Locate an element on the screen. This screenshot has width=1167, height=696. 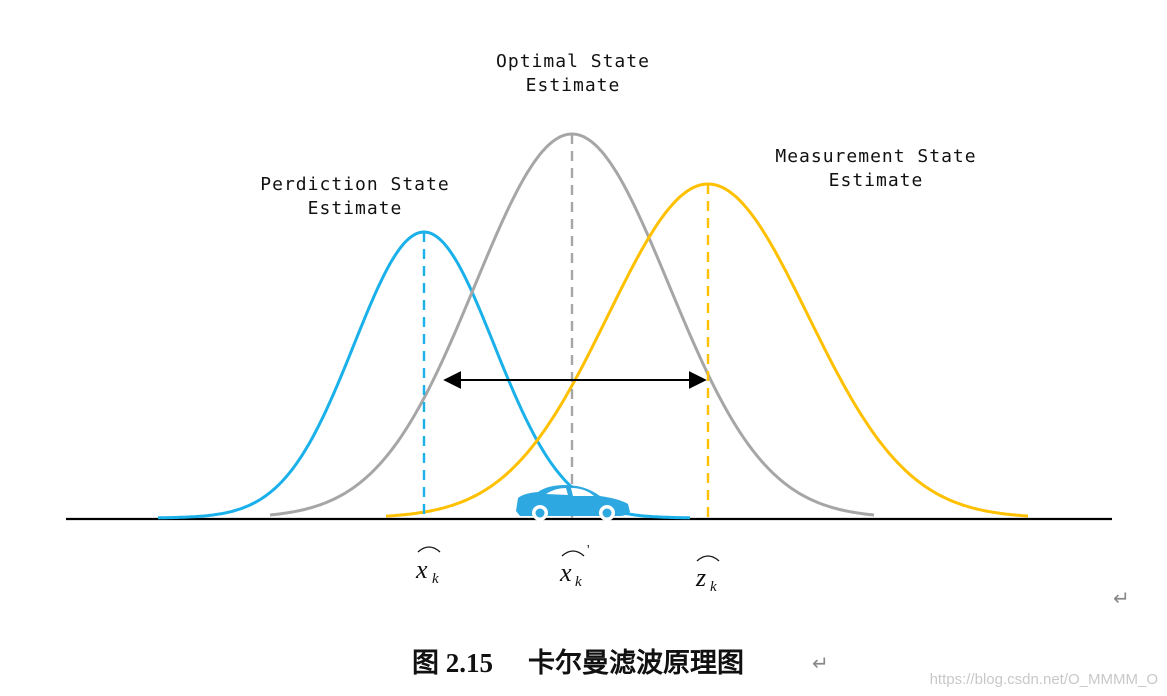
optimal-label-line2: Estimate is located at coordinates (573, 85).